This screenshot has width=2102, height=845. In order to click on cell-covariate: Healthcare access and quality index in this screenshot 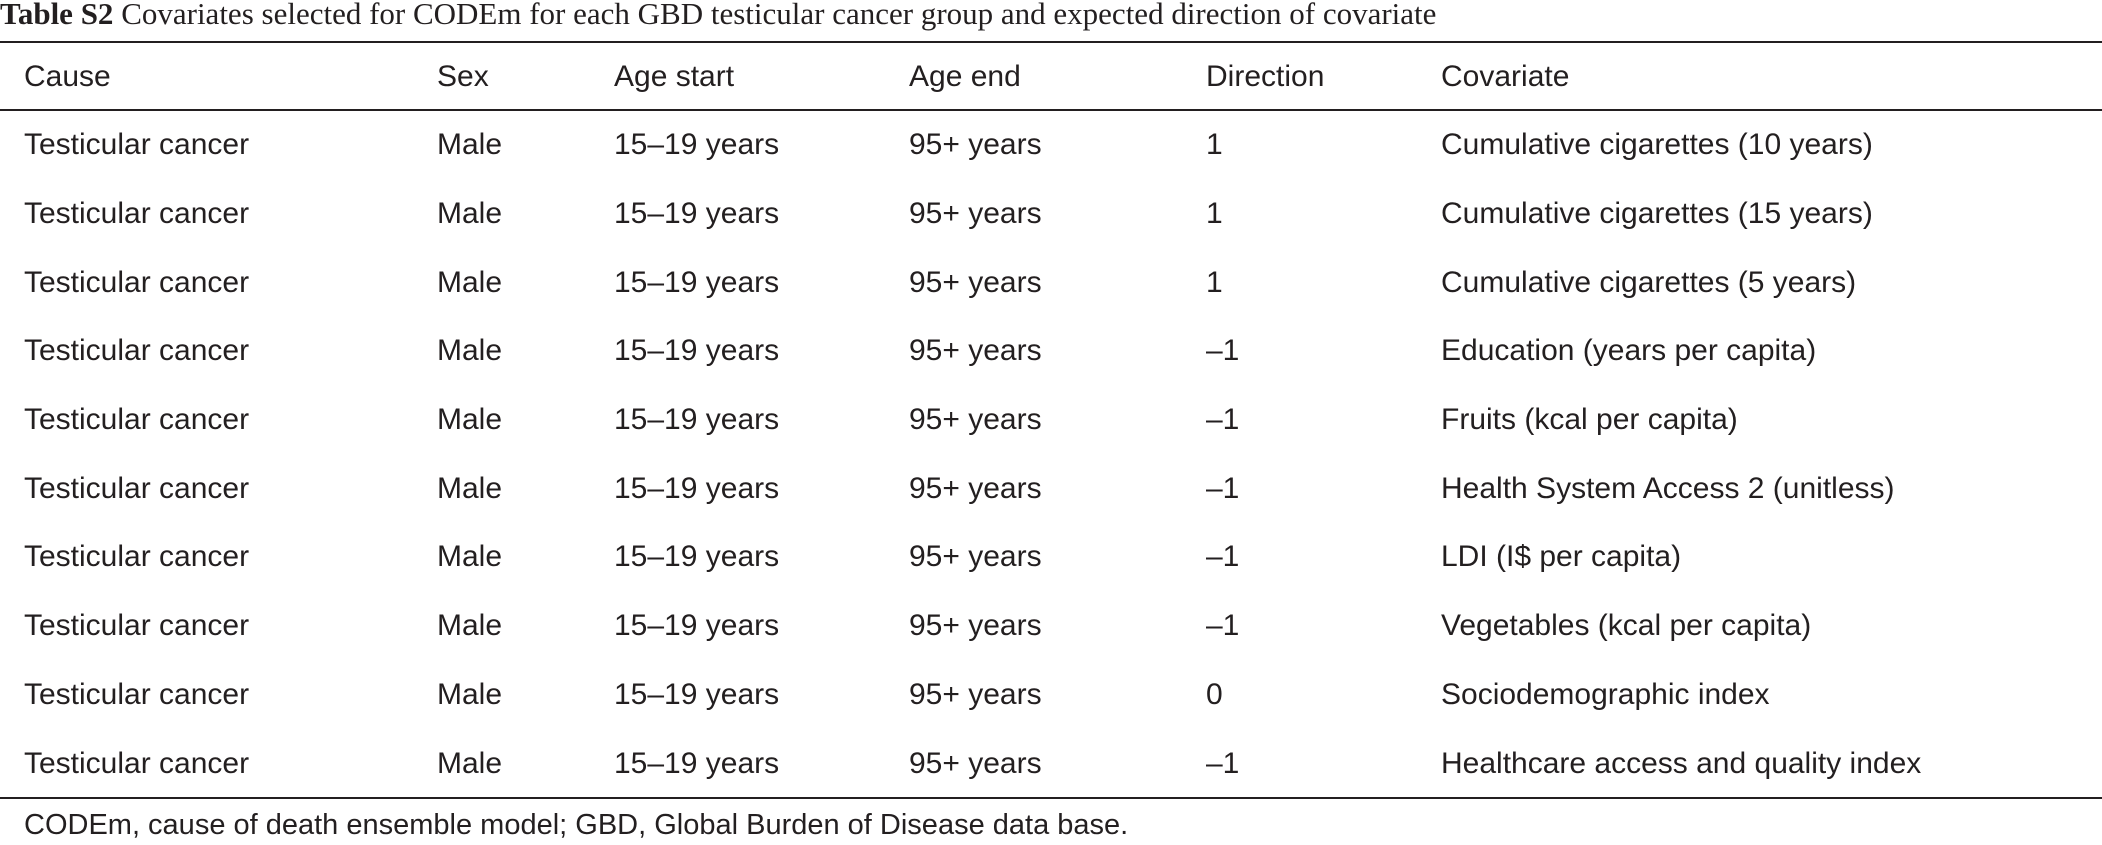, I will do `click(1681, 763)`.